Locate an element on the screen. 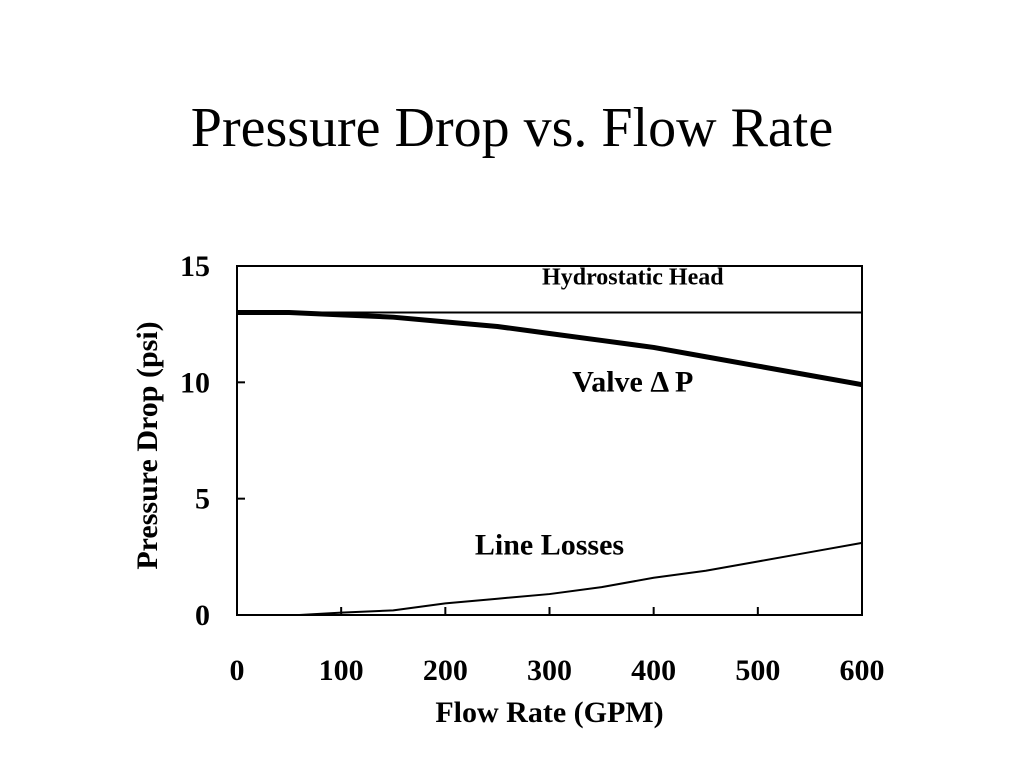 This screenshot has width=1024, height=768. line-losses-line is located at coordinates (550, 578).